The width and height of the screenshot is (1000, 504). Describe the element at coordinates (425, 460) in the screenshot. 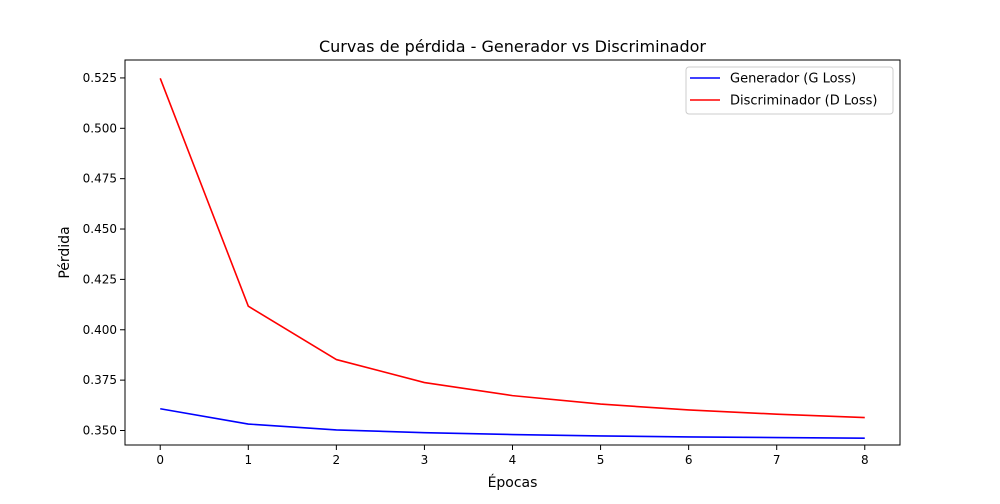

I see `x-tick-label: 3` at that location.